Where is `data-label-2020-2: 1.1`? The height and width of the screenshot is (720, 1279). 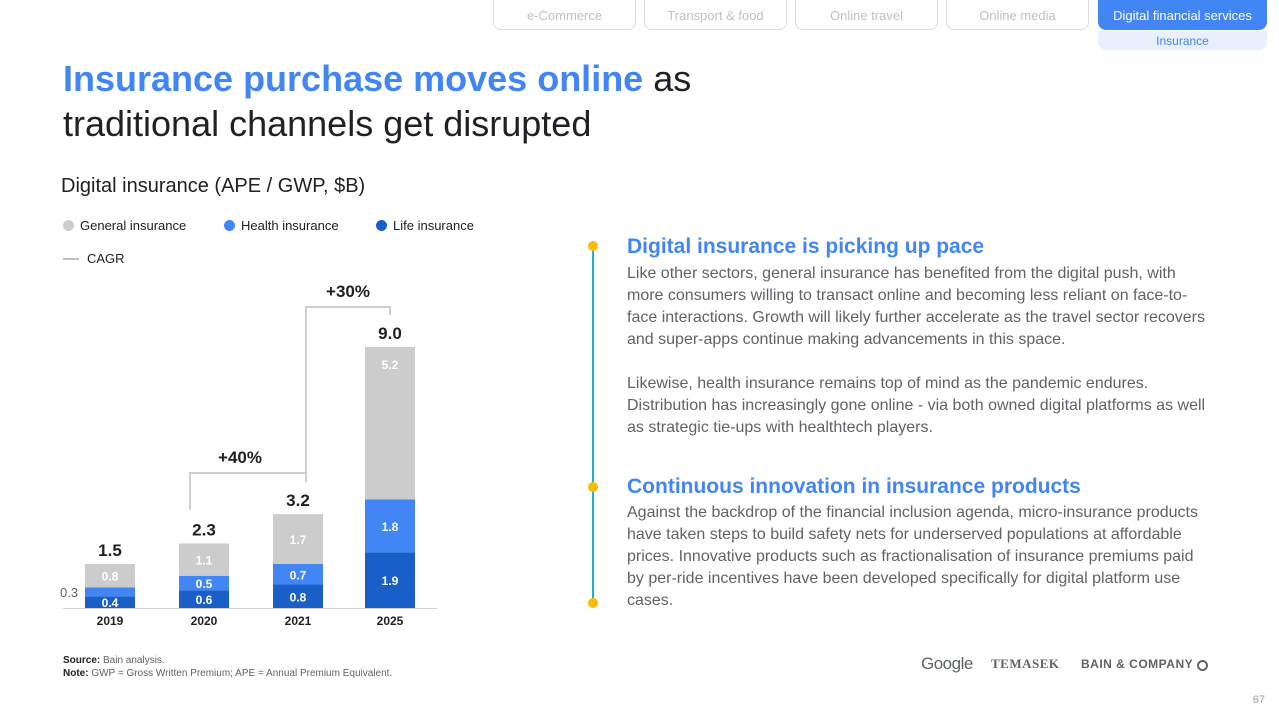
data-label-2020-2: 1.1 is located at coordinates (204, 561).